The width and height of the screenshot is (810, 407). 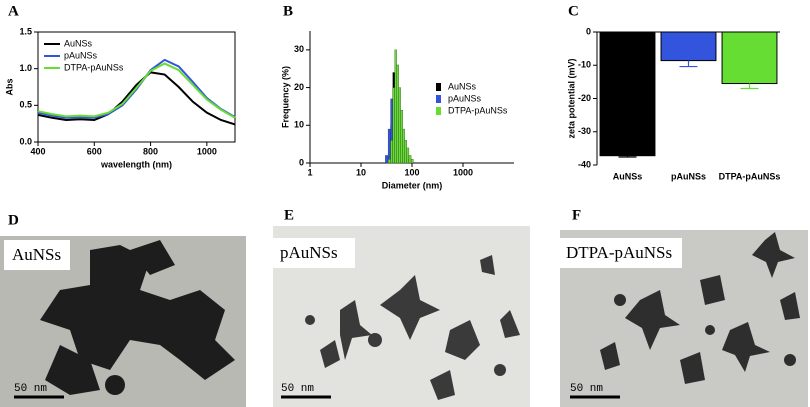 What do you see at coordinates (584, 98) in the screenshot?
I see `y-tick-label: -20` at bounding box center [584, 98].